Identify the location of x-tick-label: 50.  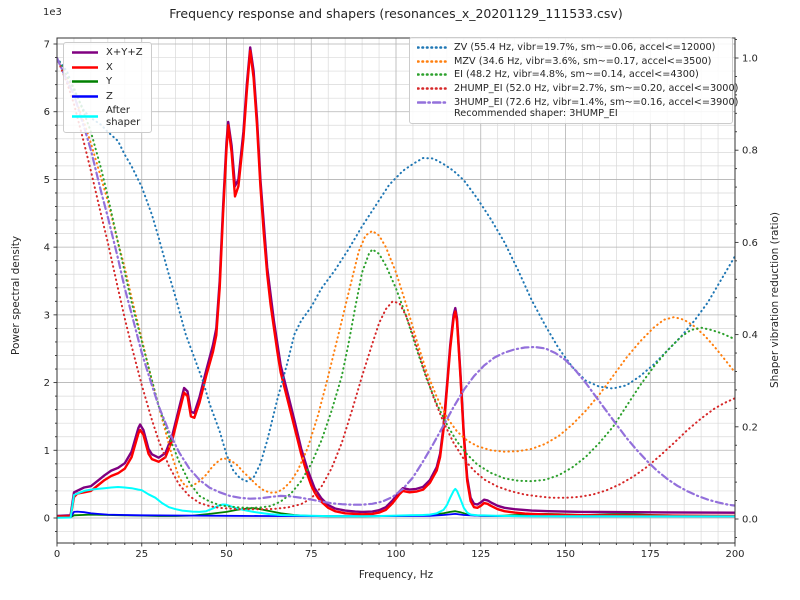
(226, 554).